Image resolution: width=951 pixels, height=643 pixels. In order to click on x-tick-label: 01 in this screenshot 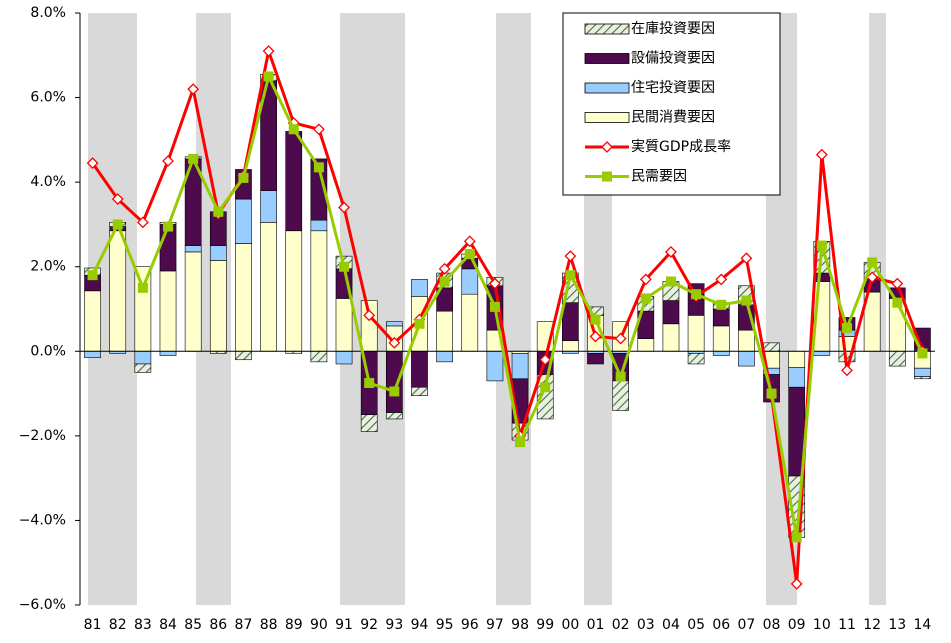, I will do `click(596, 625)`.